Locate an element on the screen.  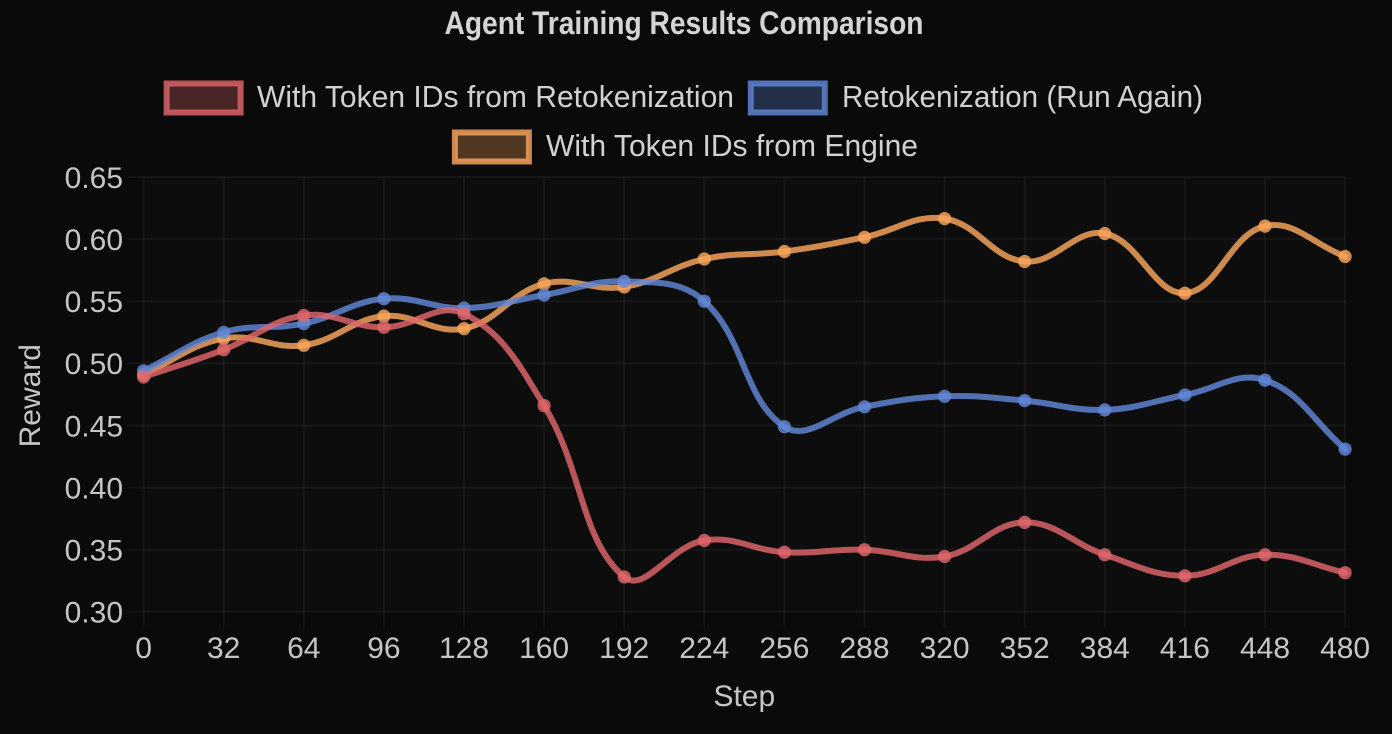
svg-text: 288 is located at coordinates (864, 648).